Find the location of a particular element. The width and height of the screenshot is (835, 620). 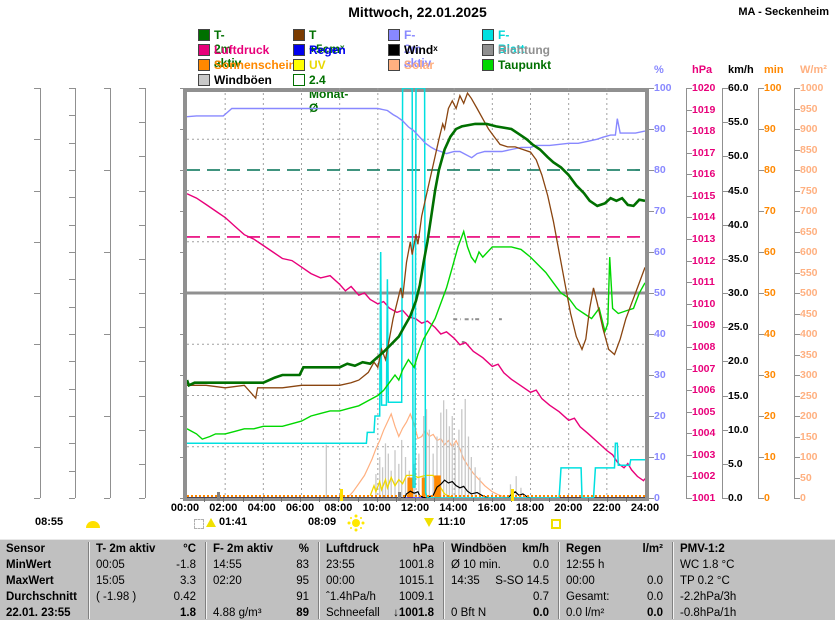

axis-tick-label: 1019 is located at coordinates (704, 109).